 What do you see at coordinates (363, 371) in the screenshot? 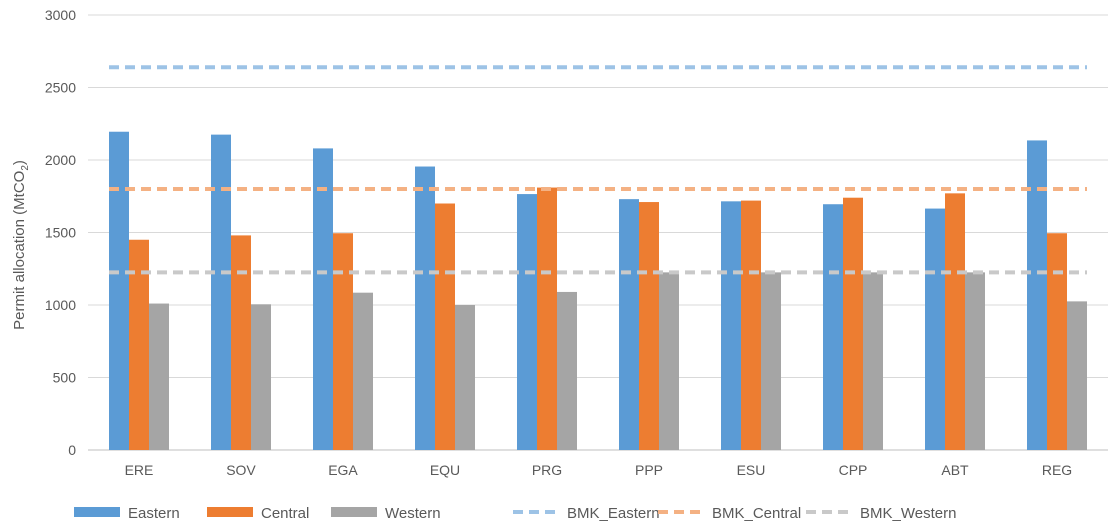
I see `bar-western-ega` at bounding box center [363, 371].